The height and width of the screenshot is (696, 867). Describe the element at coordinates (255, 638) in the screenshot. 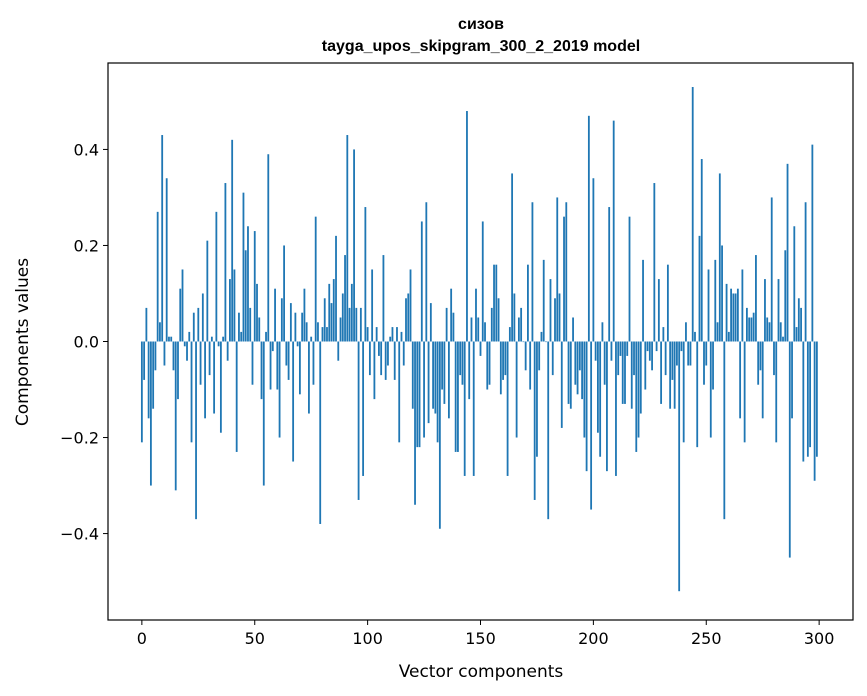

I see `x-tick-label: 50` at that location.